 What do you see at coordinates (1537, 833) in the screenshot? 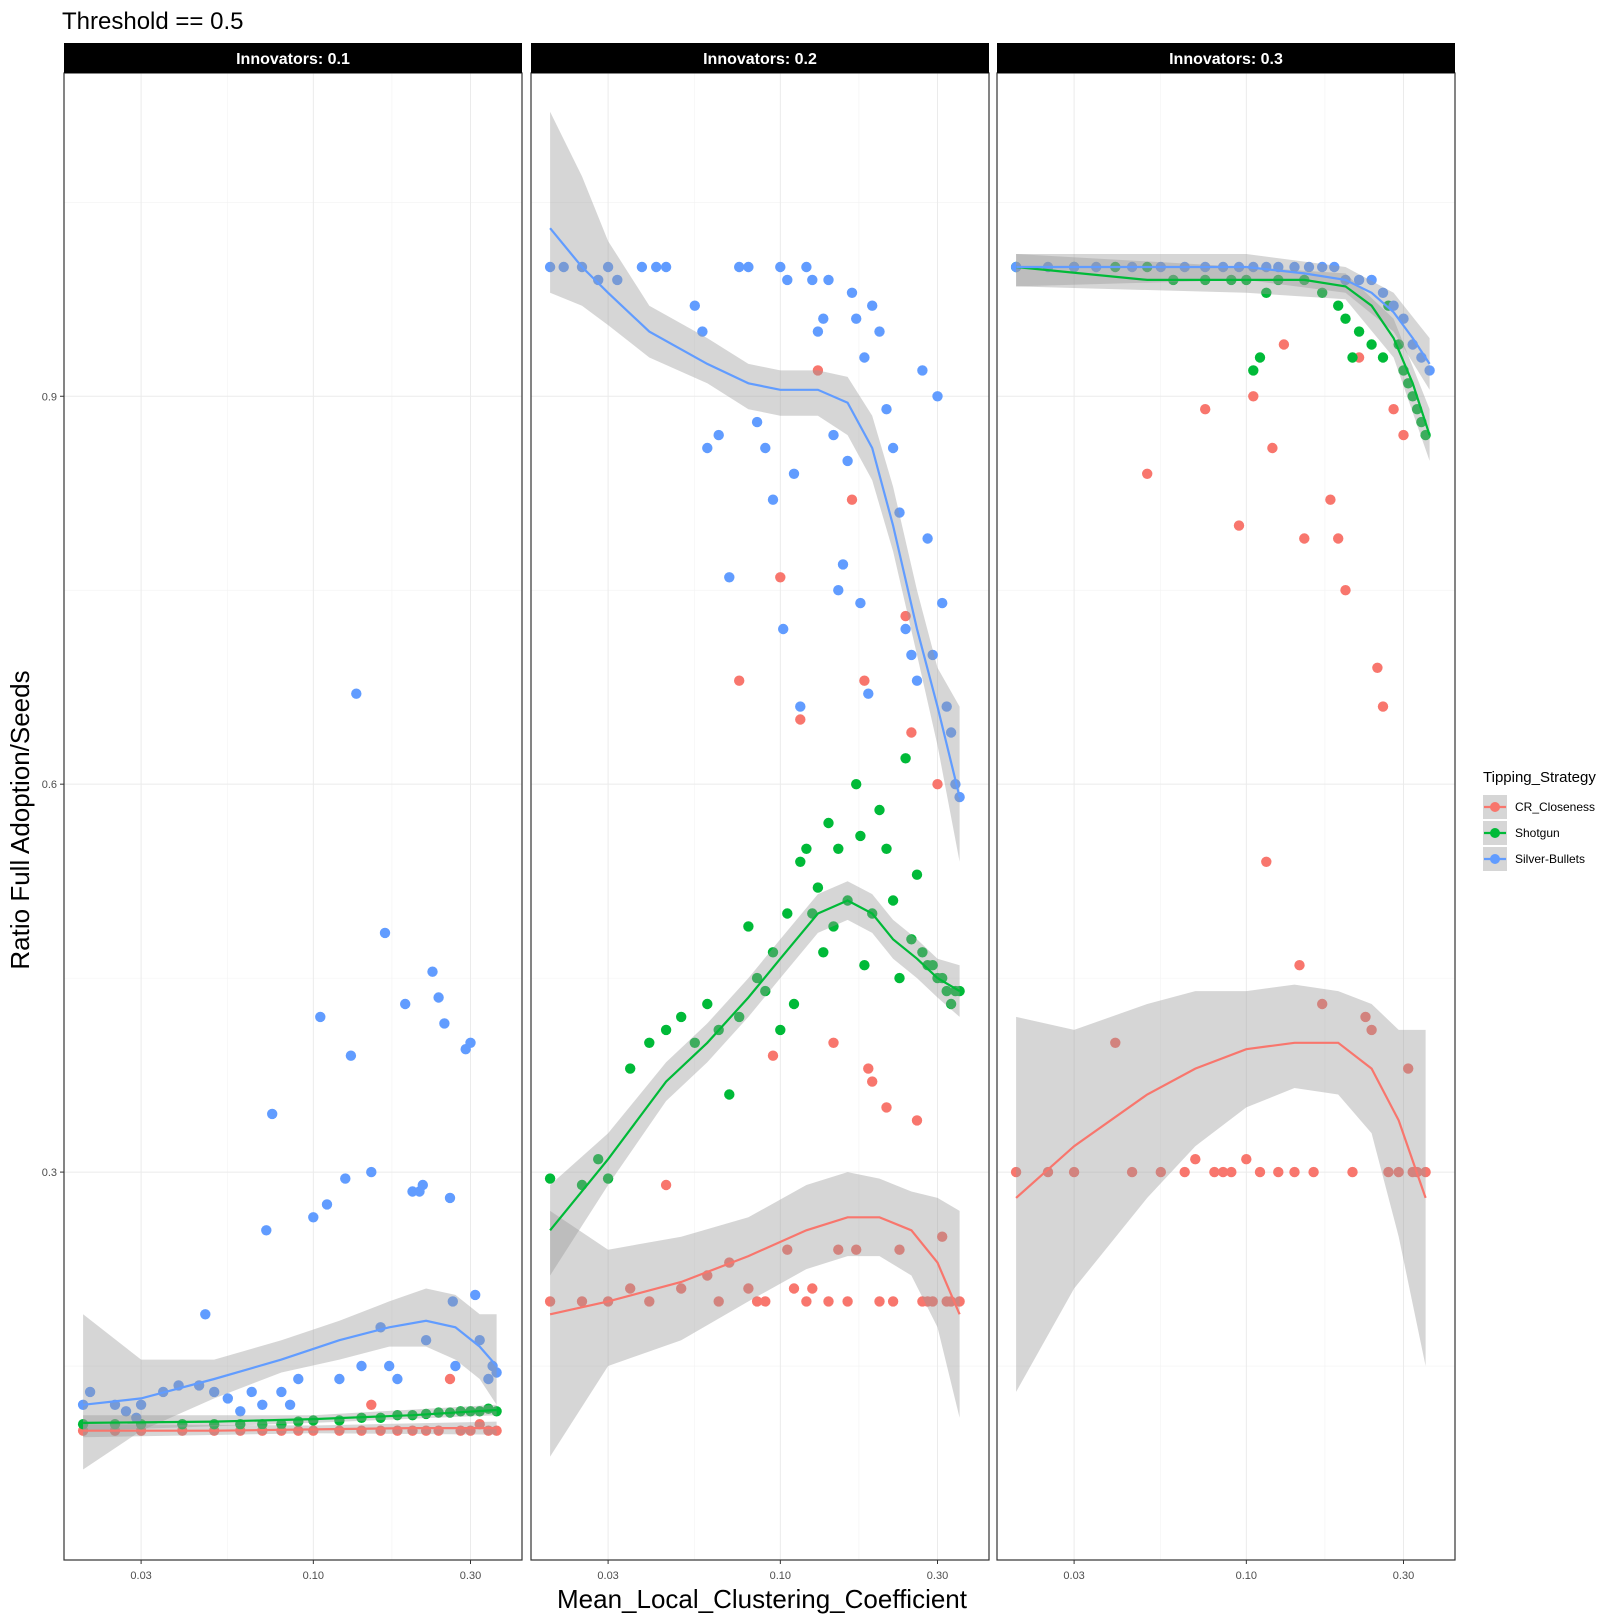
I see `legend-label: Shotgun` at bounding box center [1537, 833].